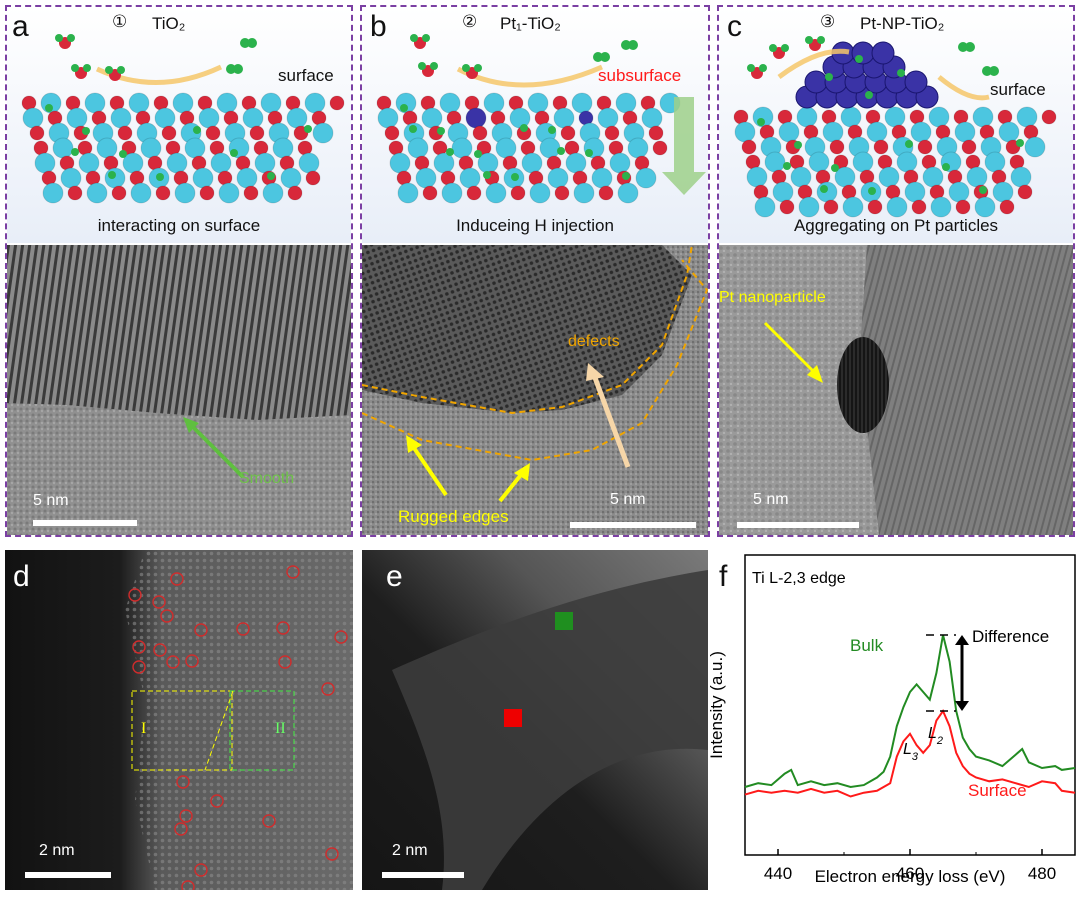 This screenshot has width=1080, height=898. What do you see at coordinates (21, 576) in the screenshot?
I see `panel-d-letter: d` at bounding box center [21, 576].